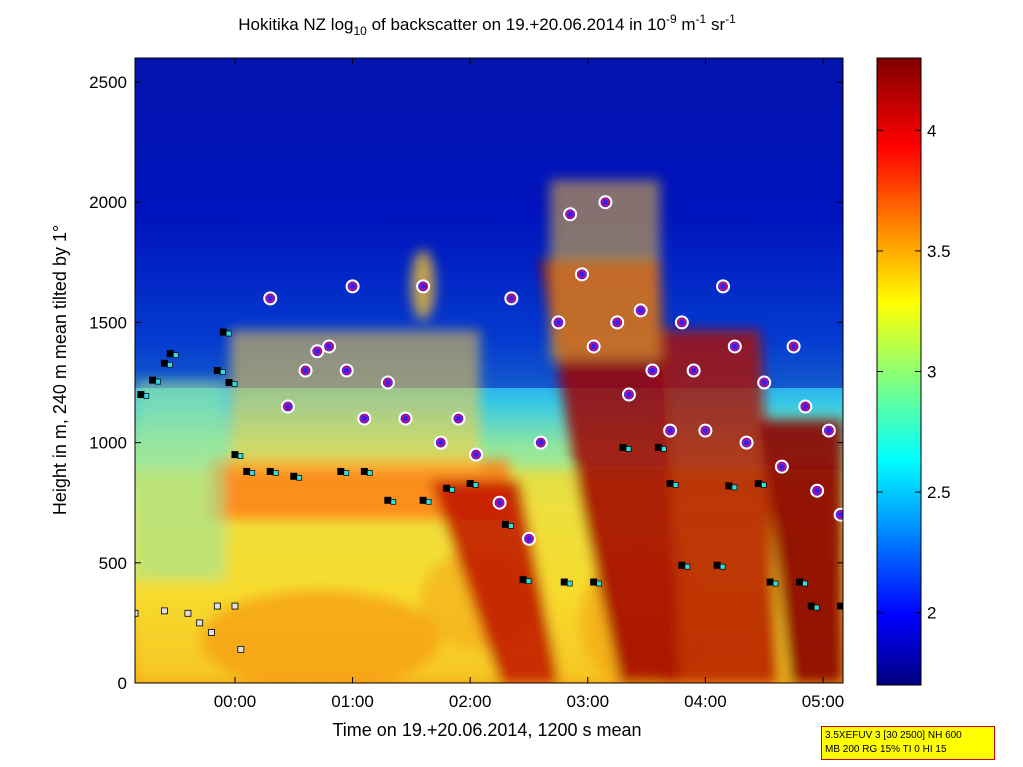 This screenshot has width=1023, height=767. What do you see at coordinates (588, 701) in the screenshot?
I see `x-tick-label: 03:00` at bounding box center [588, 701].